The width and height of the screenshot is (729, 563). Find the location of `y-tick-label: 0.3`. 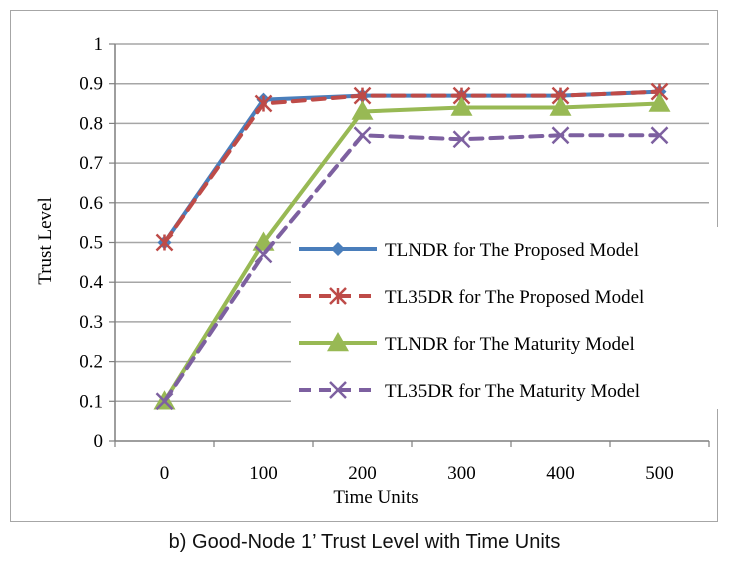

y-tick-label: 0.3 is located at coordinates (91, 322).